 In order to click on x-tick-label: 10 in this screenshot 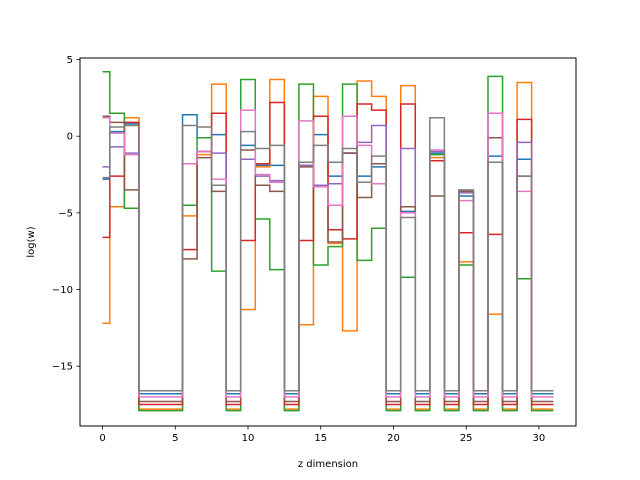, I will do `click(248, 438)`.